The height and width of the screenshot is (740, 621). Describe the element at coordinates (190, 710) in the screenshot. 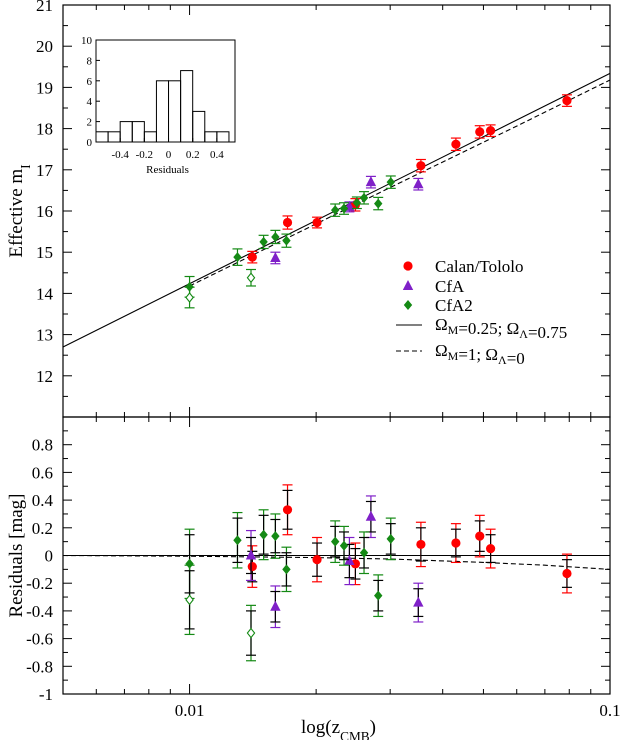

I see `x-tick-label: 0.01` at that location.